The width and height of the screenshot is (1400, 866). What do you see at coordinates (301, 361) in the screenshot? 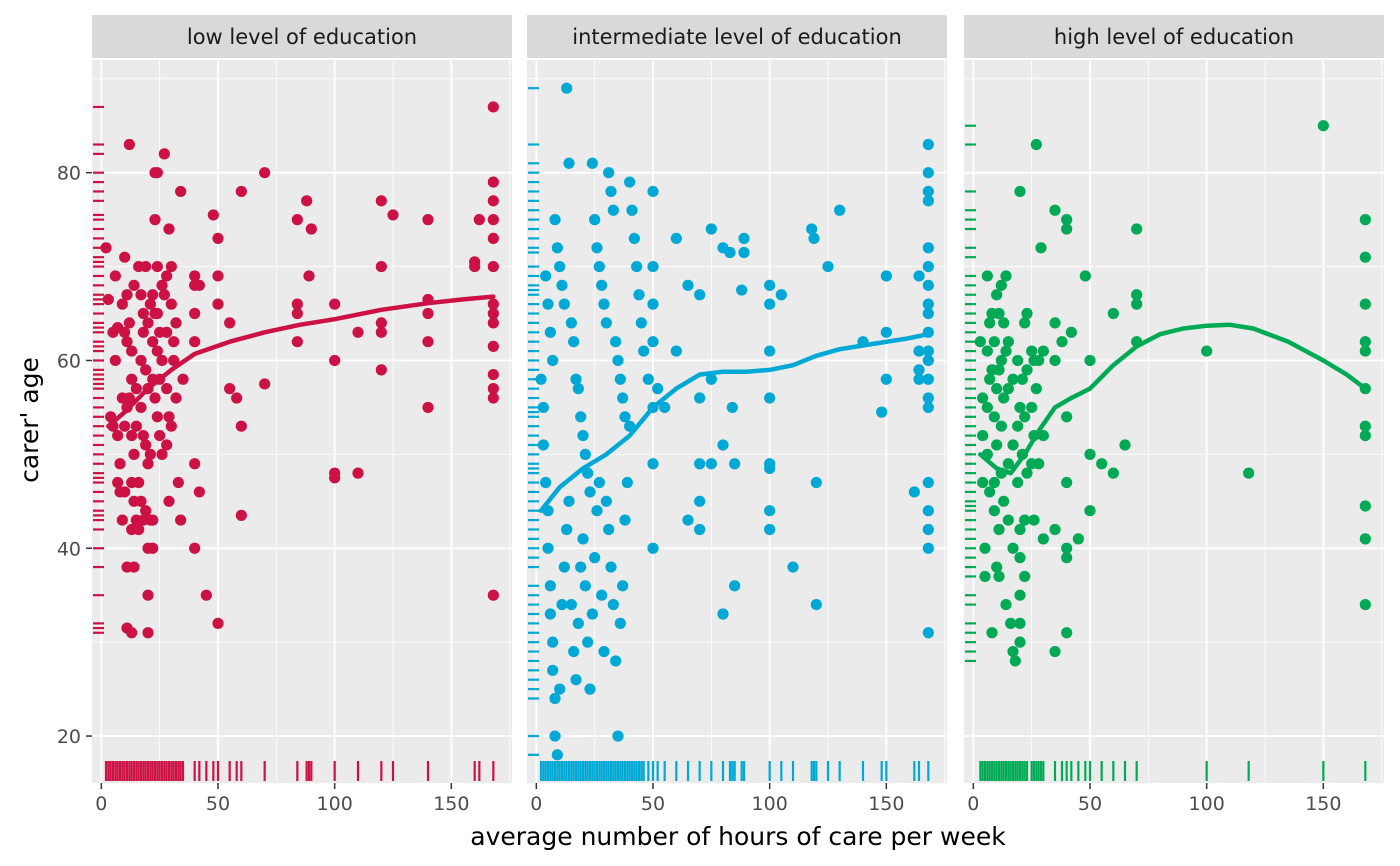
I see `smooth-trend-line` at bounding box center [301, 361].